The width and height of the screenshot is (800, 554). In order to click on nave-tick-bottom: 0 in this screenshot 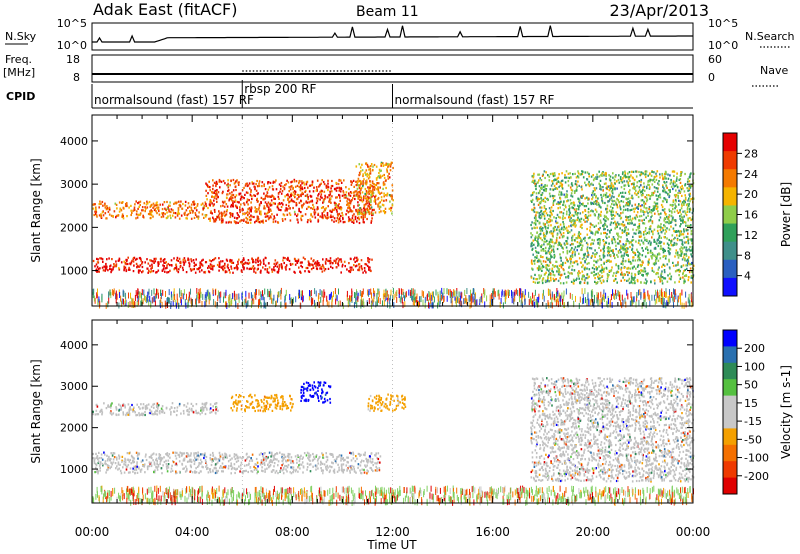, I will do `click(711, 77)`.